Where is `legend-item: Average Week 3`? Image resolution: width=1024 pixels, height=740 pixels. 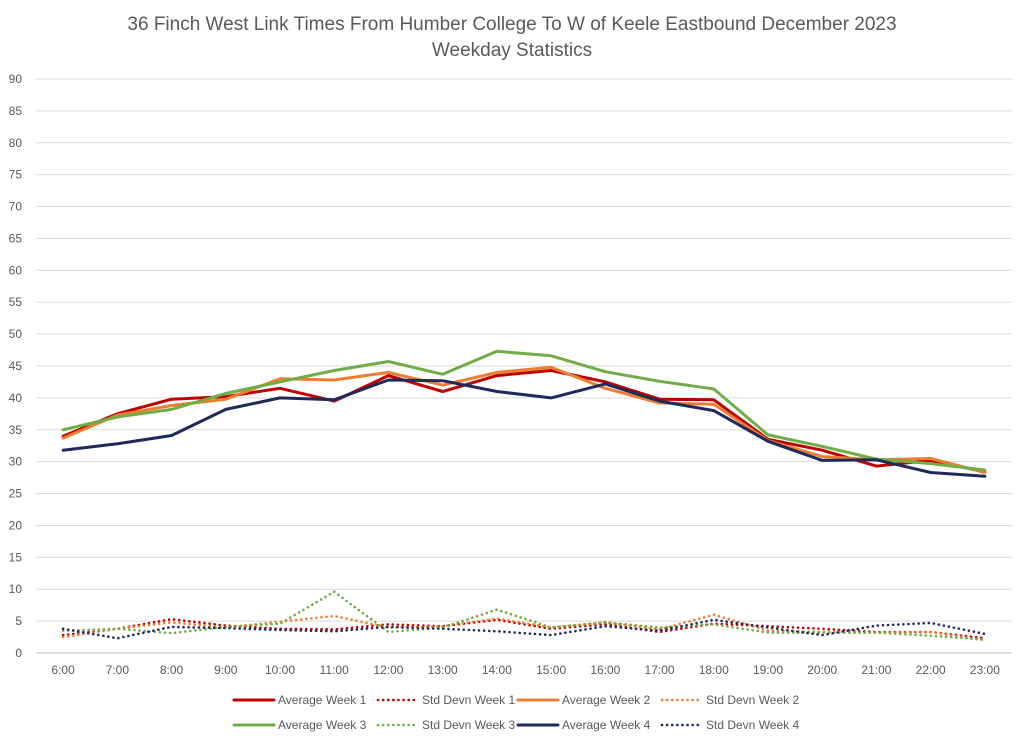 legend-item: Average Week 3 is located at coordinates (299, 725).